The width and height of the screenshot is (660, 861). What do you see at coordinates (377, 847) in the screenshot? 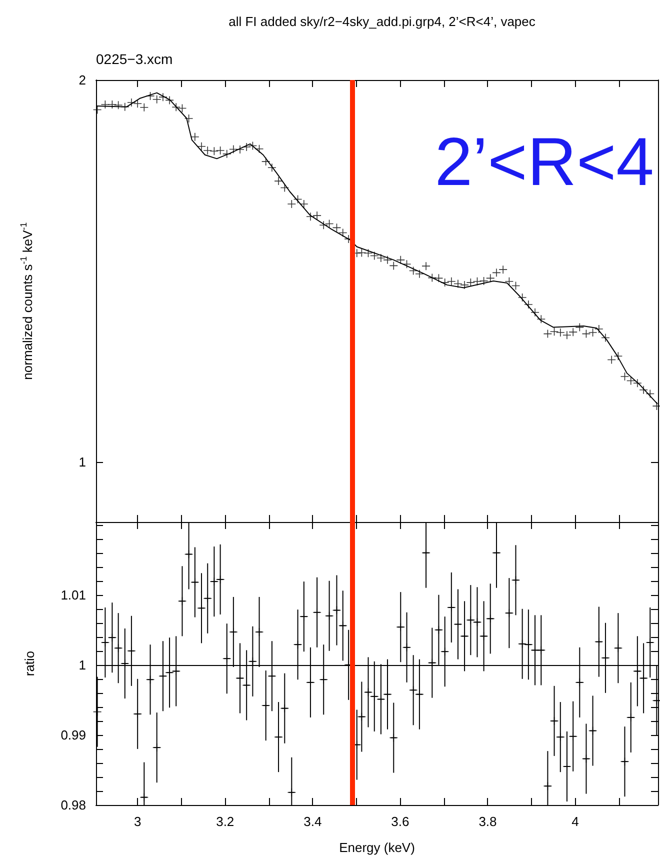
I see `x-axis-title: Energy (keV)` at bounding box center [377, 847].